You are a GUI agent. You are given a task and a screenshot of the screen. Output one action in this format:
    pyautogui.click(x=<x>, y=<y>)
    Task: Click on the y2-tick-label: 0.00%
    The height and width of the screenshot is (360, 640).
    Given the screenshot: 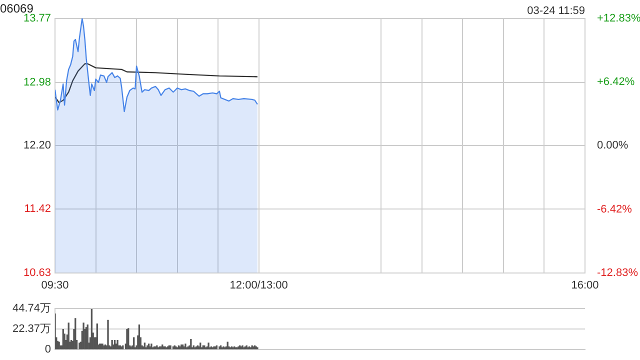 What is the action you would take?
    pyautogui.click(x=612, y=146)
    